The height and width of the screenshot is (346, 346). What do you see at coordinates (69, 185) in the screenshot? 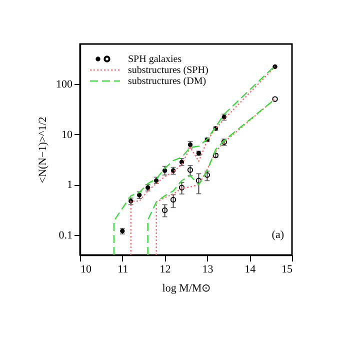
I see `y-tick-label: 1` at bounding box center [69, 185].